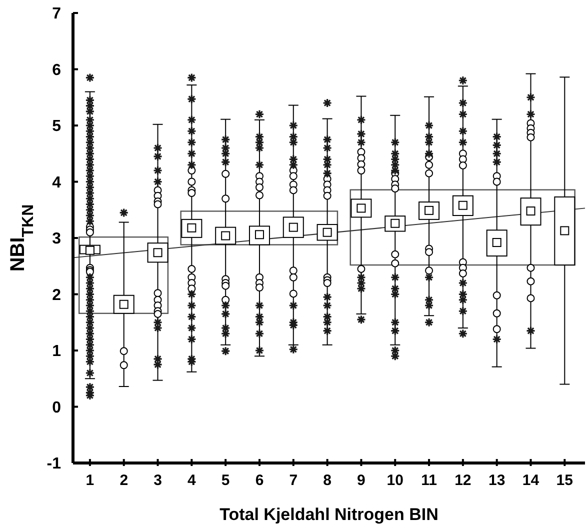  What do you see at coordinates (54, 464) in the screenshot?
I see `y-tick-label: -1` at bounding box center [54, 464].